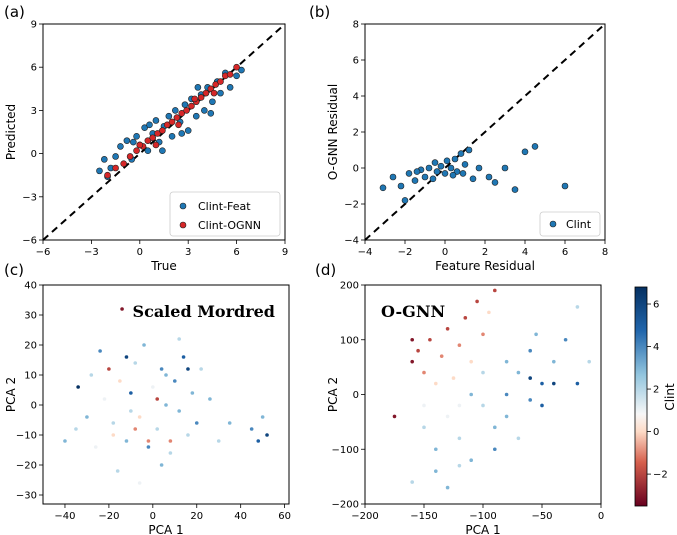  What do you see at coordinates (30, 346) in the screenshot?
I see `y-tick-label: 20` at bounding box center [30, 346].